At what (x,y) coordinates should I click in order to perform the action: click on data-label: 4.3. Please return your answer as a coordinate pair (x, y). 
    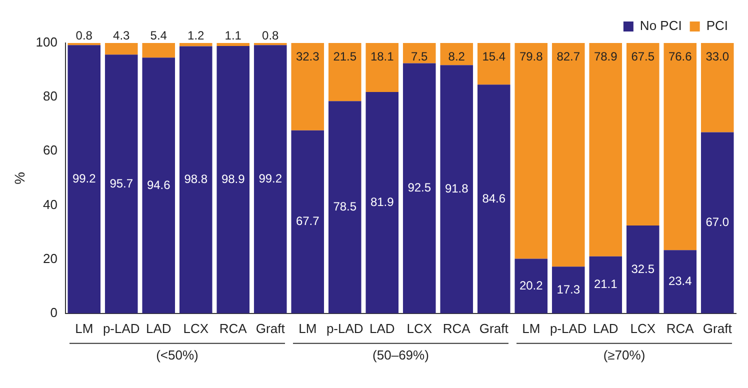
    Looking at the image, I should click on (121, 35).